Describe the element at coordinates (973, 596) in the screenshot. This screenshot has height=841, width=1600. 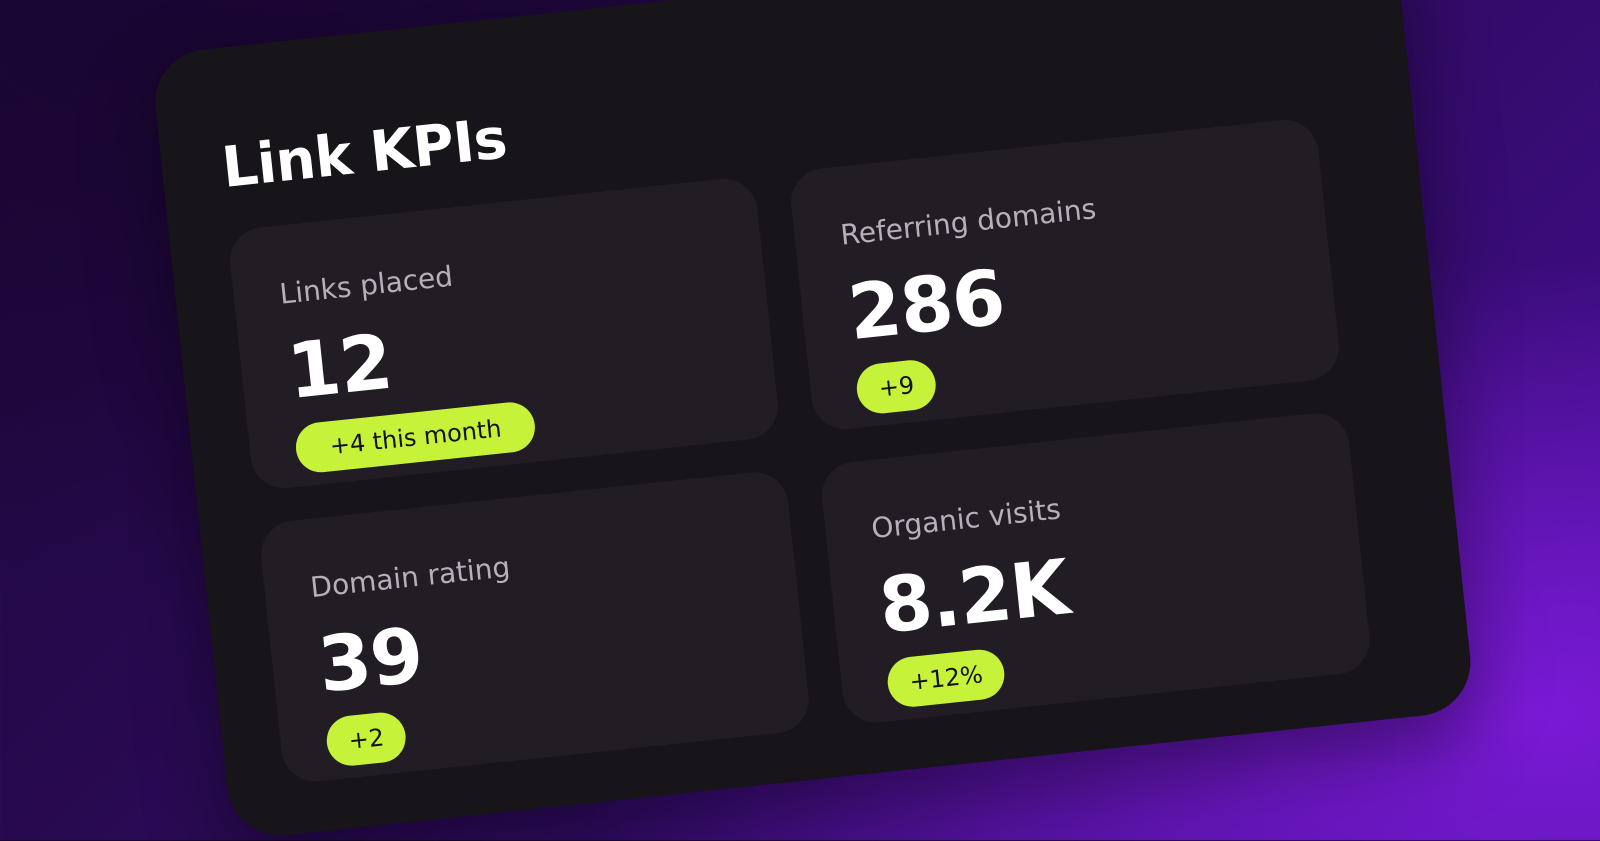
I see `kpi-value: 8.2K` at that location.